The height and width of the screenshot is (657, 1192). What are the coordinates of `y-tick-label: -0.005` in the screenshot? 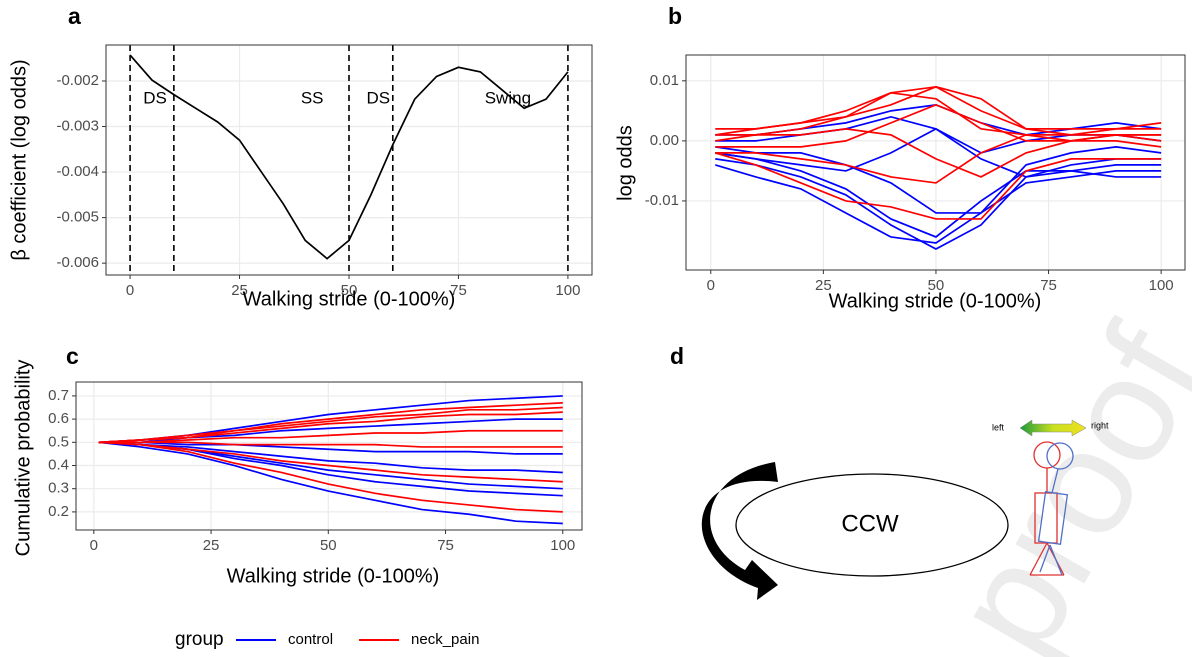 It's located at (77, 217).